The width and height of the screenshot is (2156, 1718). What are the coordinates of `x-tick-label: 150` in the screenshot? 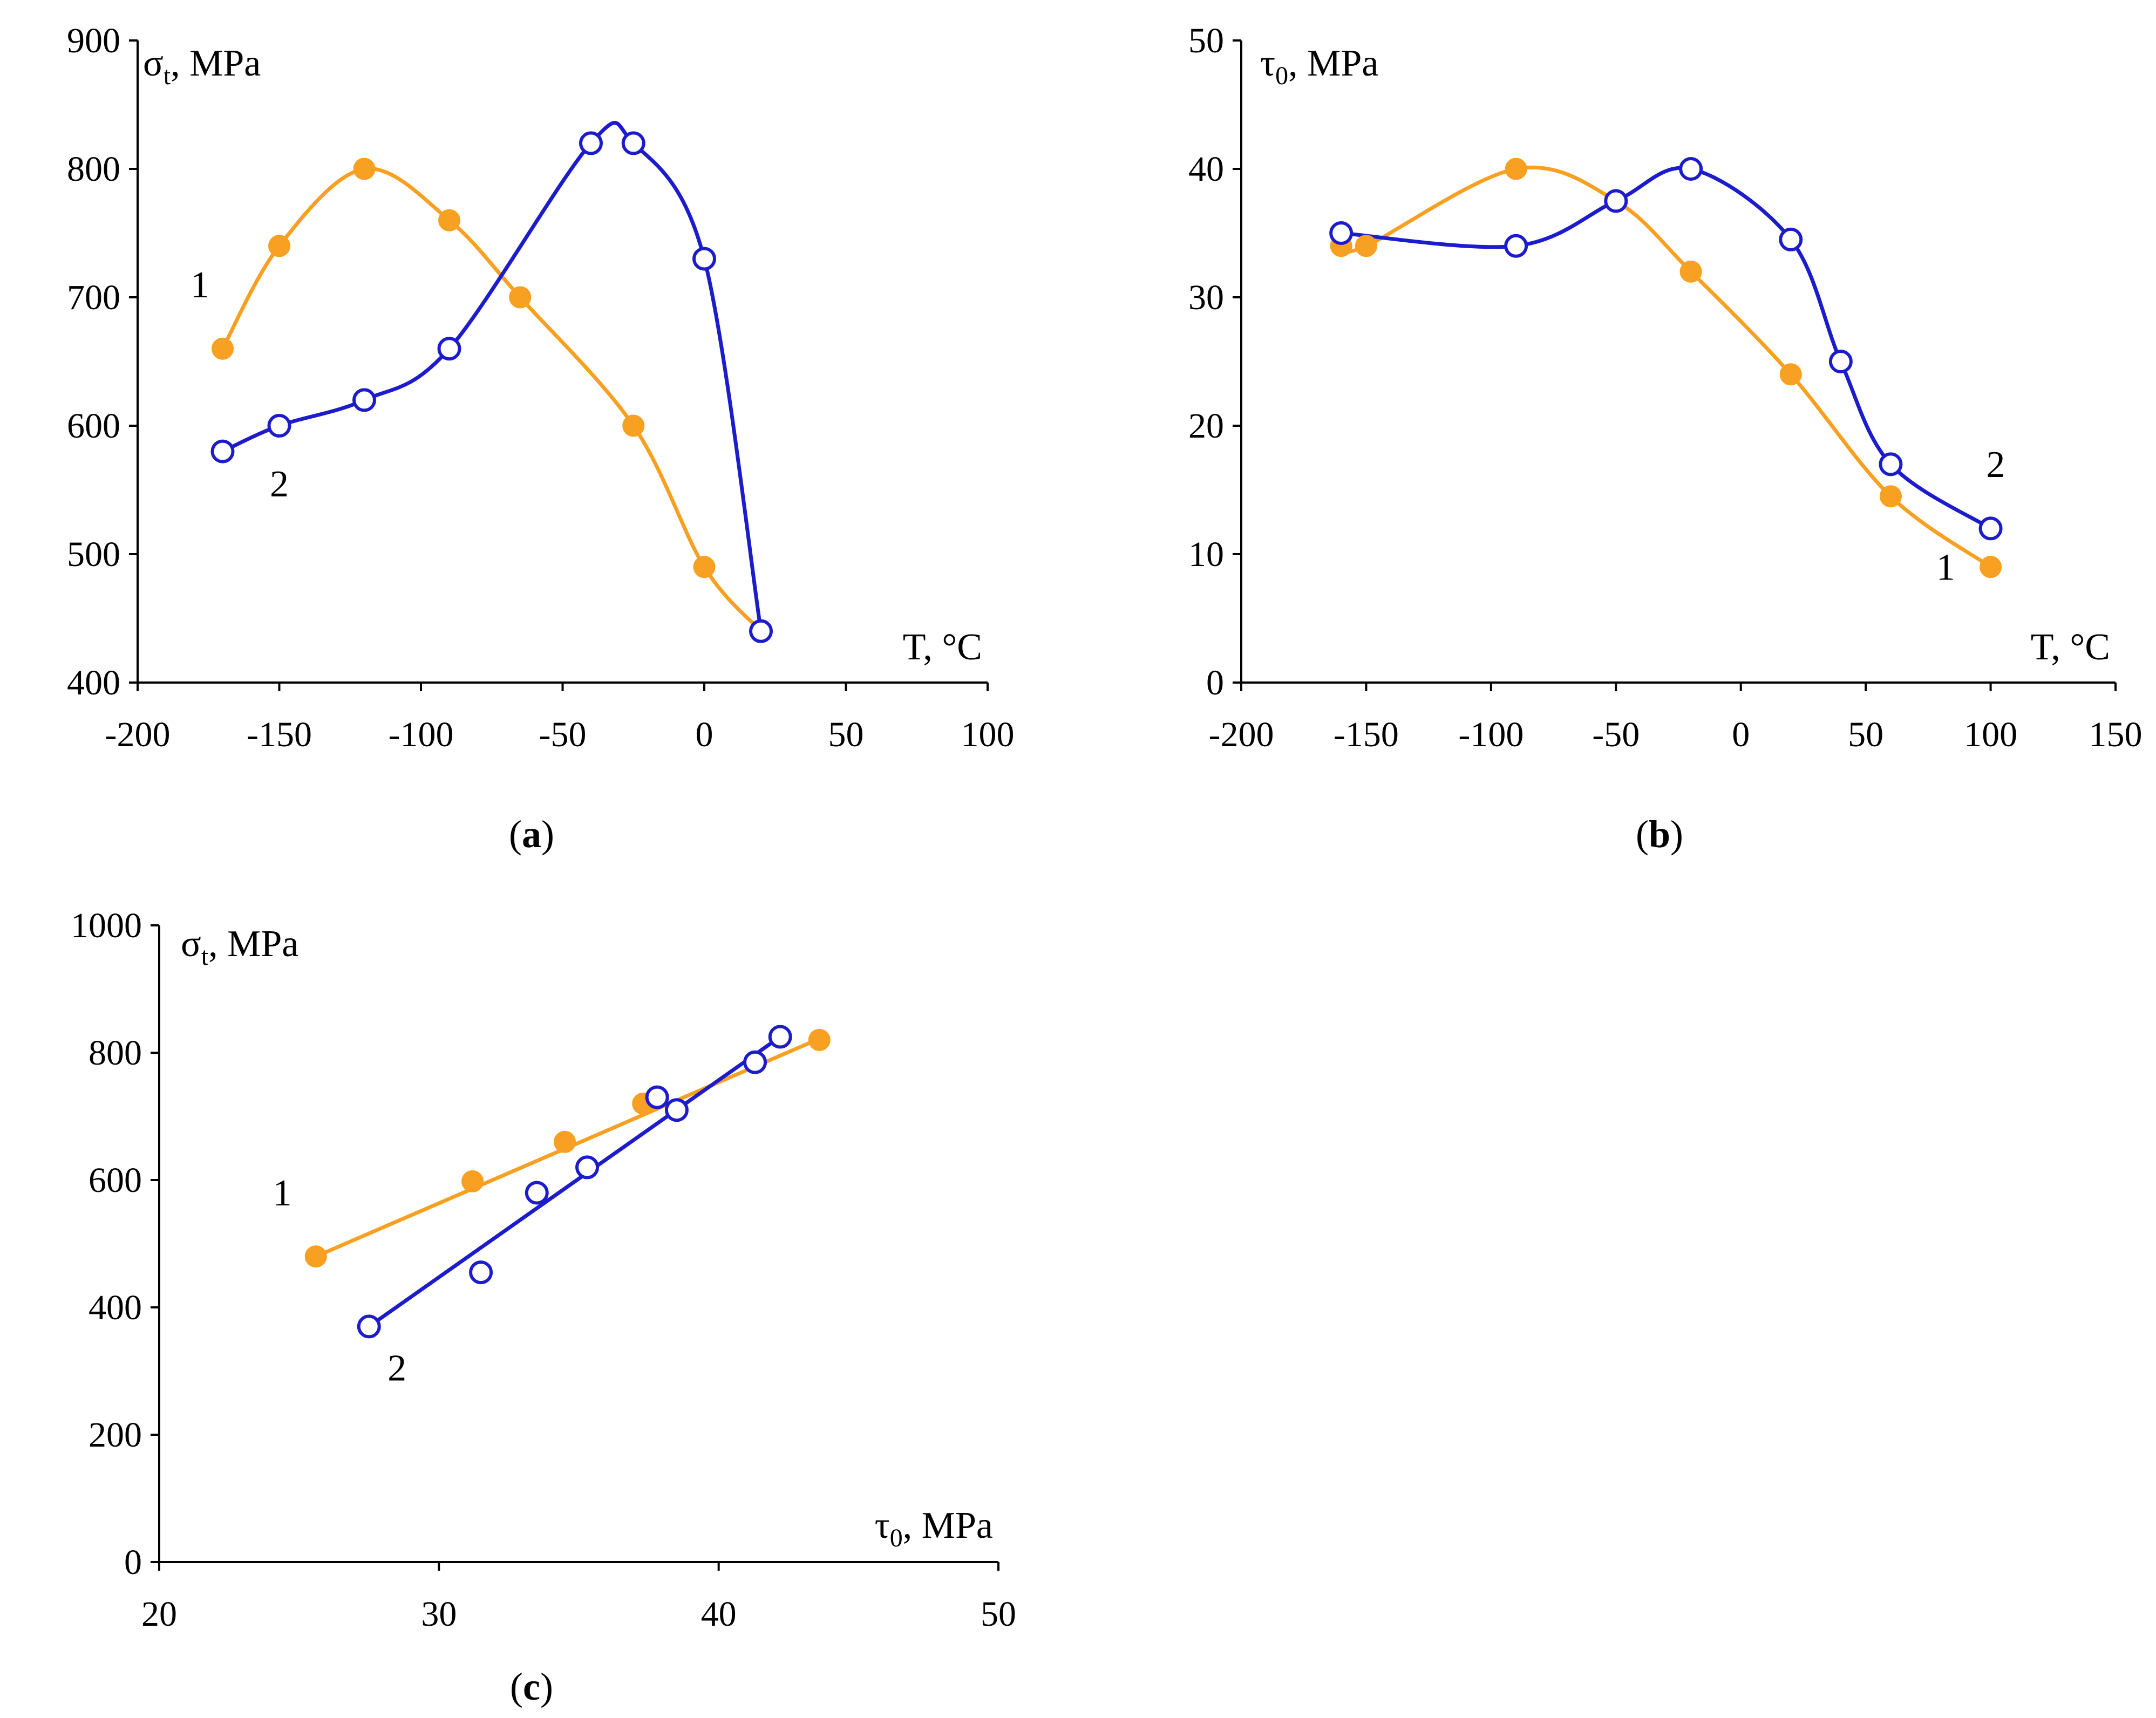 It's located at (2116, 734).